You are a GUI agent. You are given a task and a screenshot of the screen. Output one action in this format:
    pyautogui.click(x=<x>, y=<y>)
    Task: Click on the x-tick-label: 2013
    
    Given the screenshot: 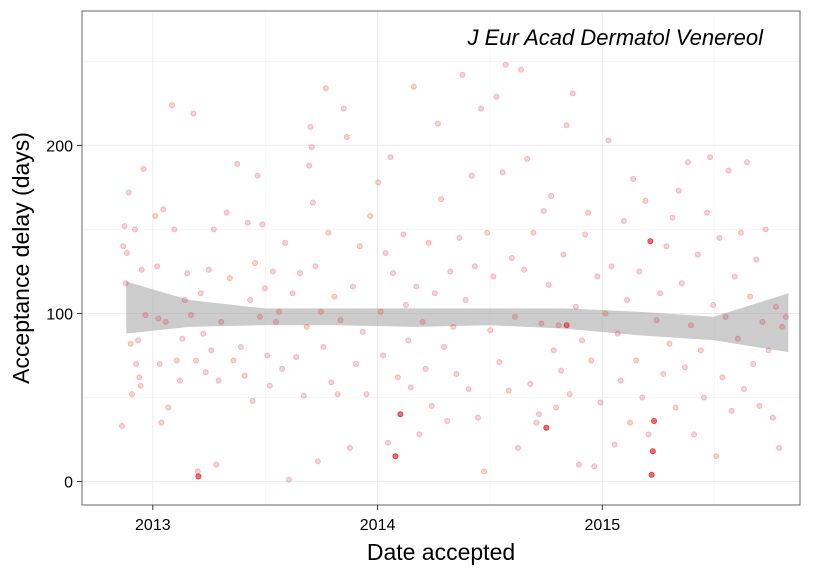 What is the action you would take?
    pyautogui.click(x=153, y=525)
    